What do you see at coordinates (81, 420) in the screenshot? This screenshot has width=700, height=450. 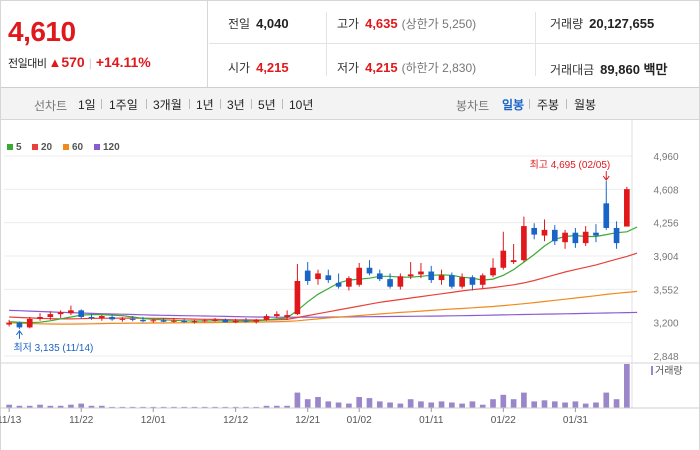 I see `x-tick-label: 11/22` at bounding box center [81, 420].